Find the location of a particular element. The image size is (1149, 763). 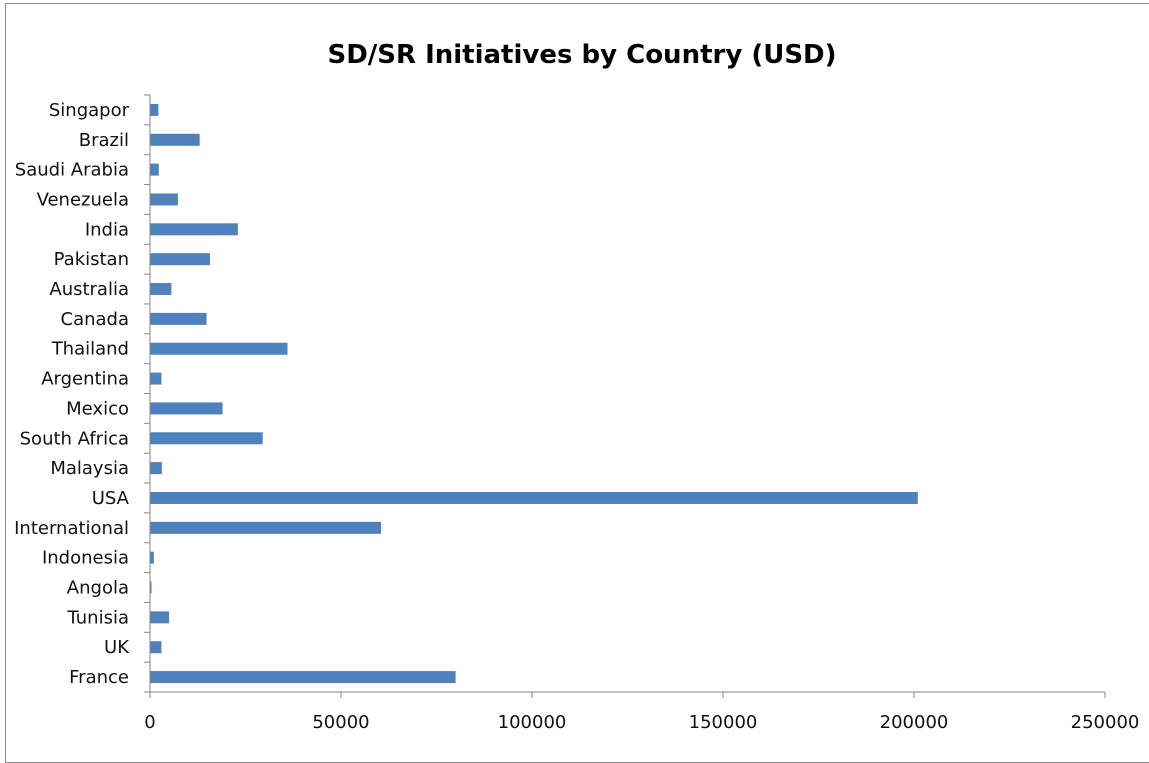

y-tick-label-thailand: Thailand is located at coordinates (90, 349).